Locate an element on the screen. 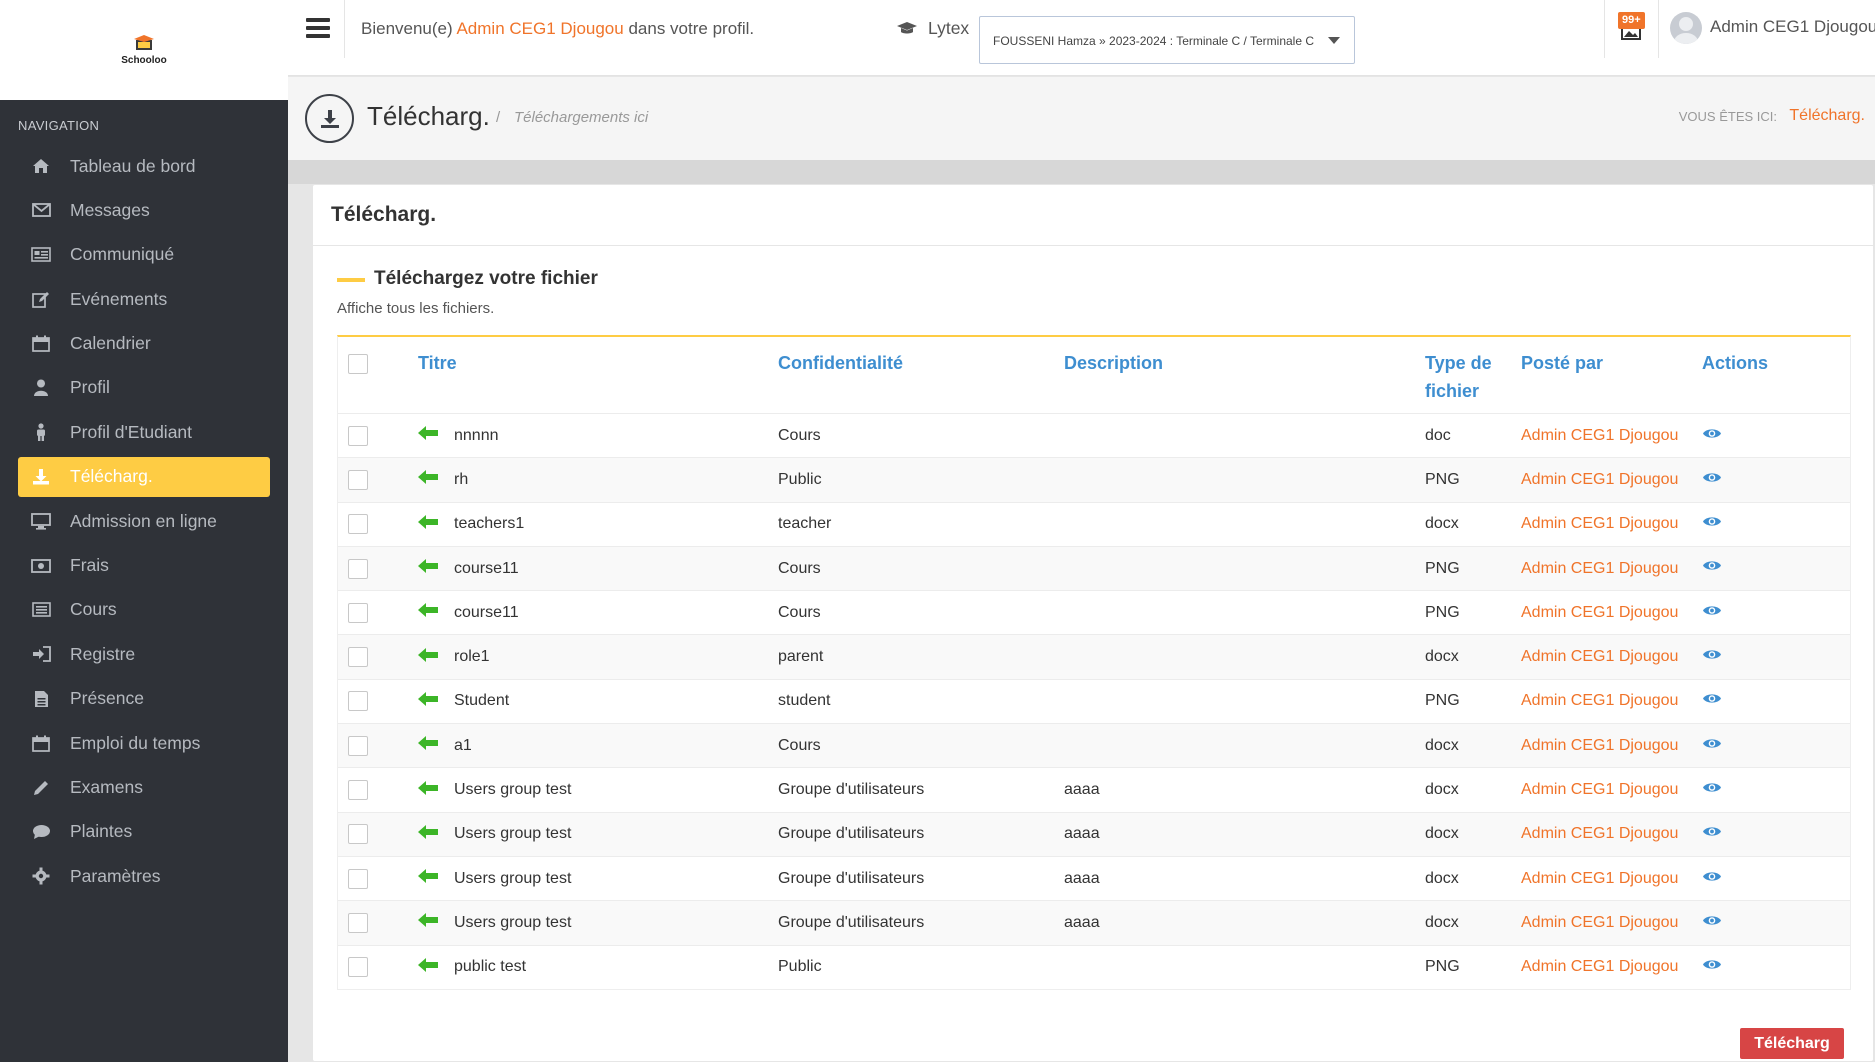 This screenshot has width=1875, height=1062. sidebar-item: Profil is located at coordinates (144, 388).